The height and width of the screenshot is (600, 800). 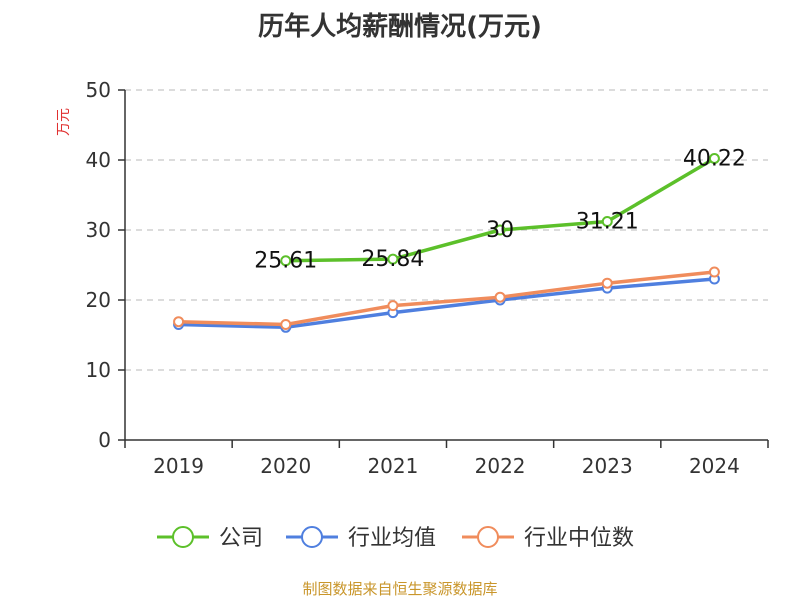 I want to click on data-label: 25.84, so click(x=392, y=259).